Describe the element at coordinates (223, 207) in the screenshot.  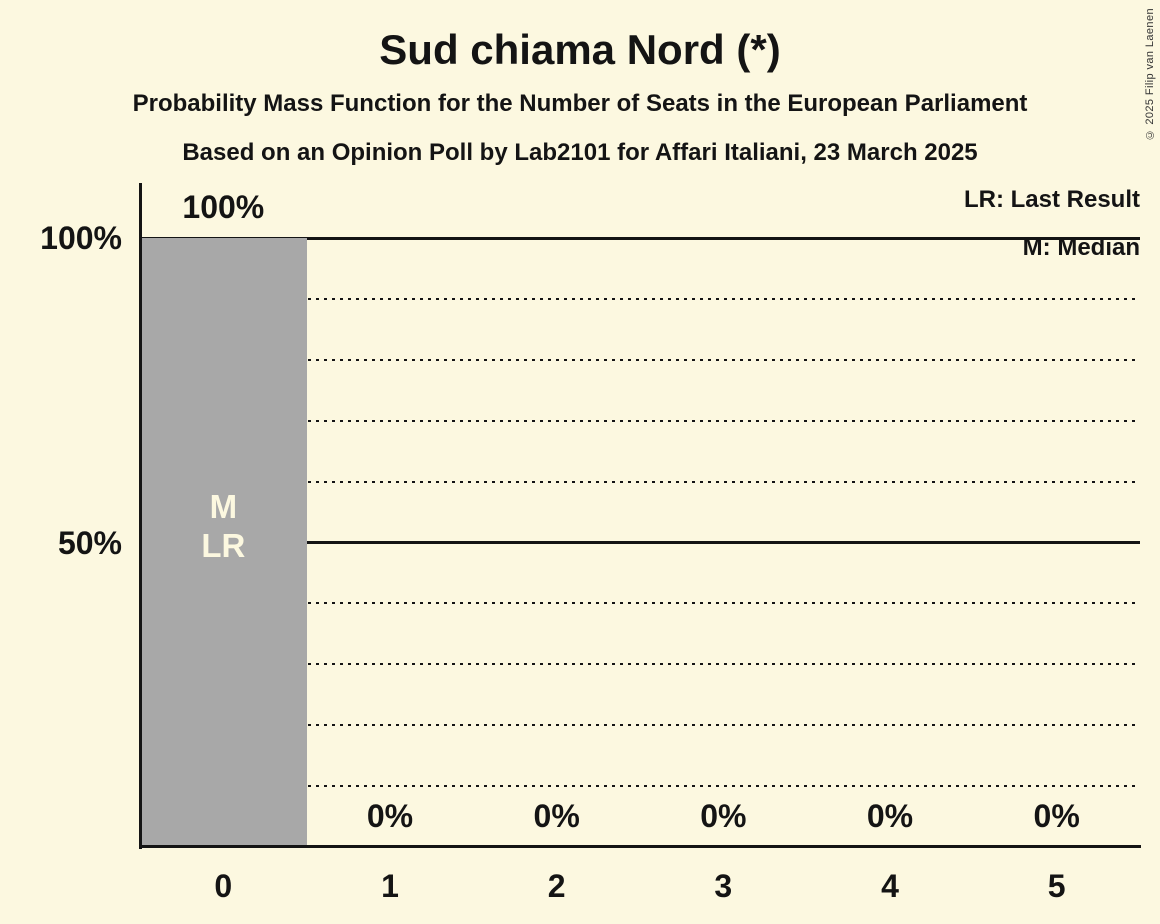
I see `bar-value-label-0: 100%` at that location.